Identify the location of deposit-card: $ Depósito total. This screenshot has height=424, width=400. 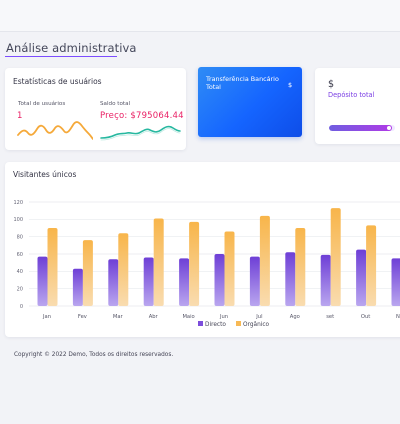
(357, 106).